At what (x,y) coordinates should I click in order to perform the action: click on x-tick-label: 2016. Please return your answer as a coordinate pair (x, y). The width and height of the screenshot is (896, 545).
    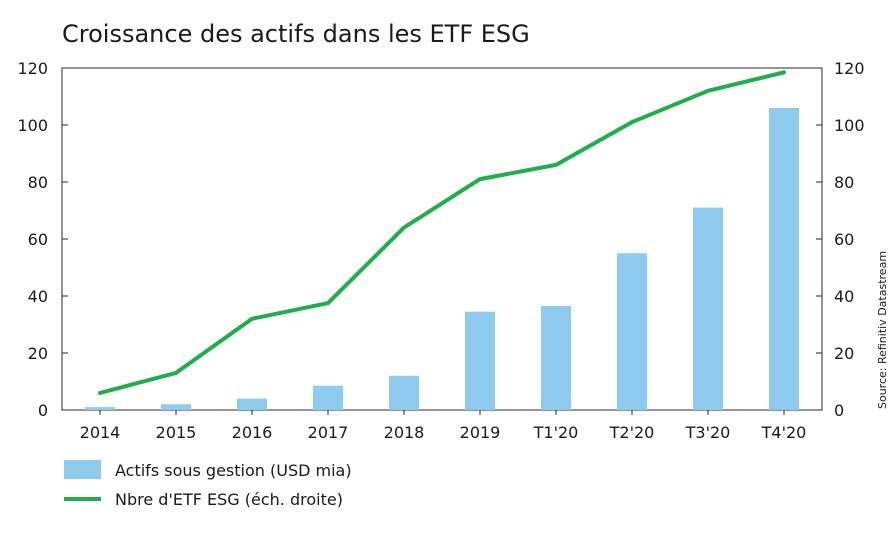
    Looking at the image, I should click on (252, 432).